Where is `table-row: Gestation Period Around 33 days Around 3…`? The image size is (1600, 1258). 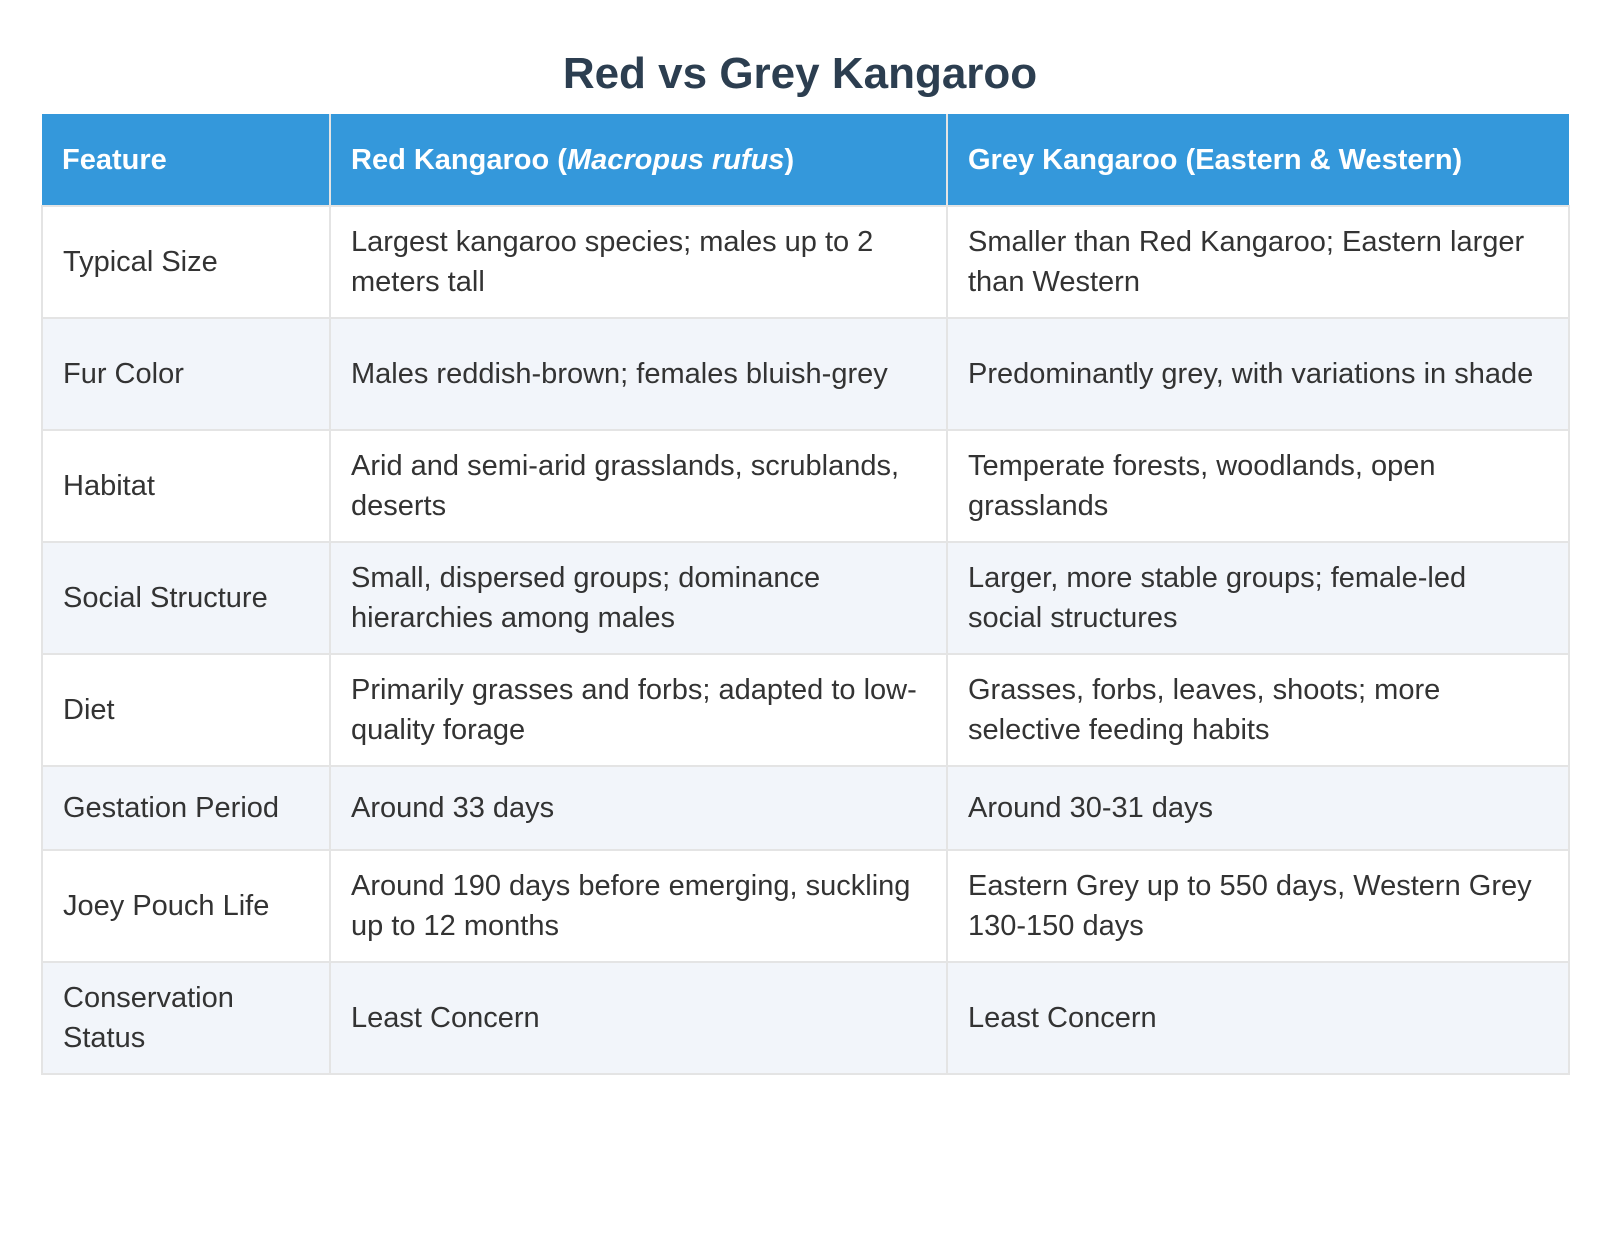 table-row: Gestation Period Around 33 days Around 3… is located at coordinates (805, 808).